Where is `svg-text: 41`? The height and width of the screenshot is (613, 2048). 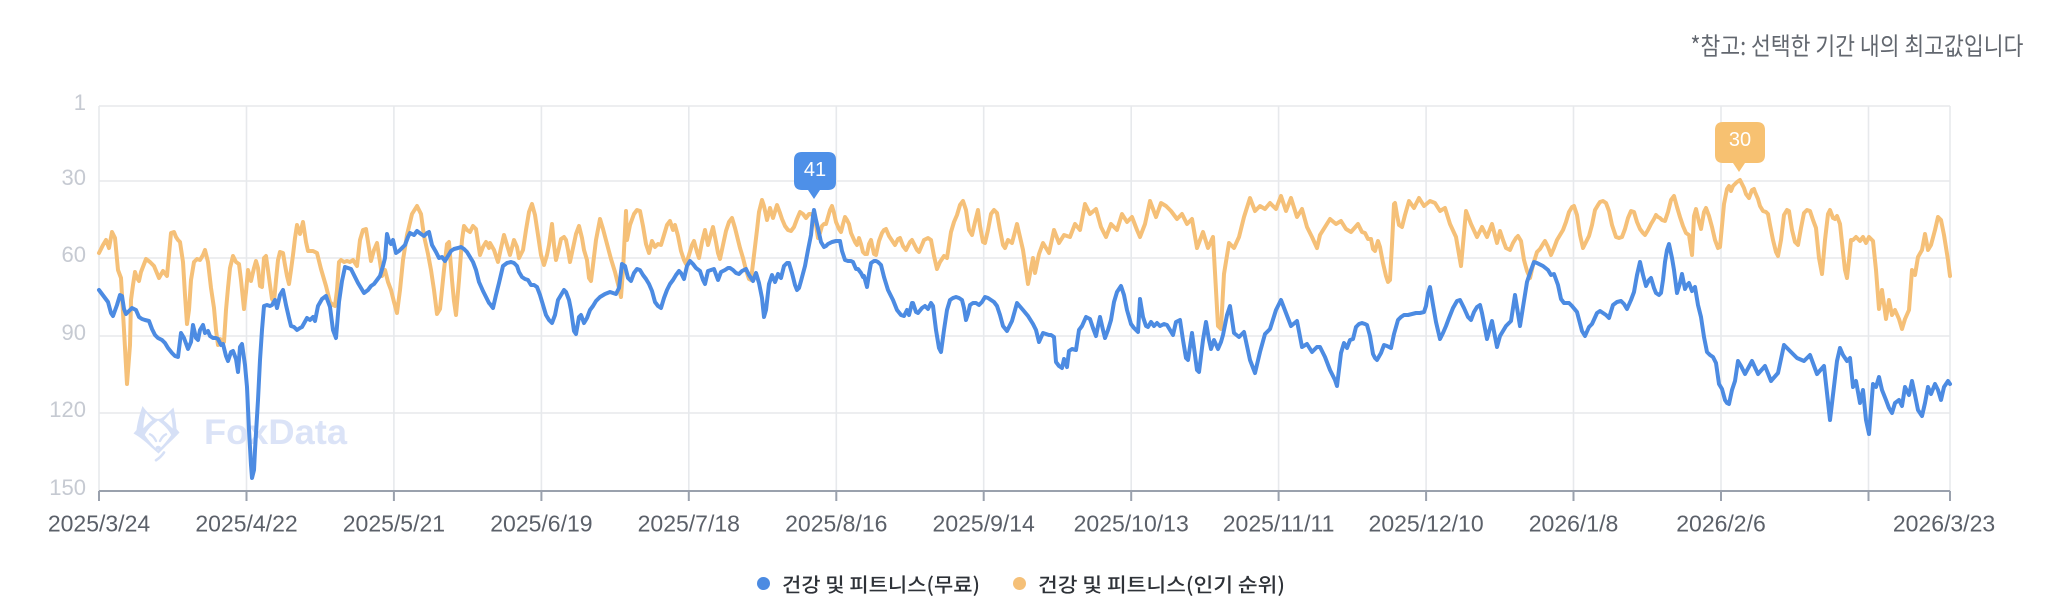 svg-text: 41 is located at coordinates (815, 170).